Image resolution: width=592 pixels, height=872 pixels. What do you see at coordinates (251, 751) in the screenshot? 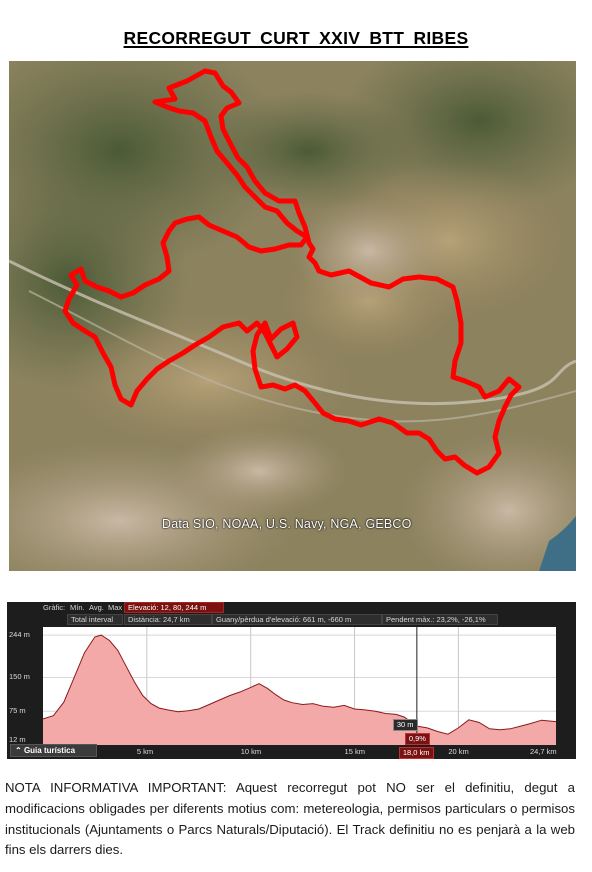
I see `x-tick-label: 10 km` at bounding box center [251, 751].